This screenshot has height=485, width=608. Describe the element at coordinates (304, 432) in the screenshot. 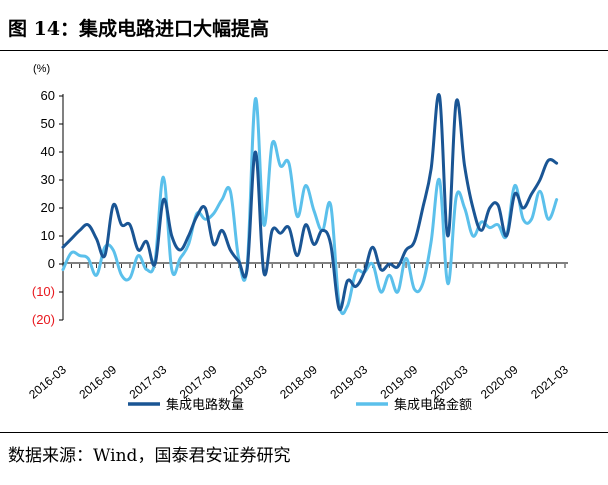

I see `source-divider` at that location.